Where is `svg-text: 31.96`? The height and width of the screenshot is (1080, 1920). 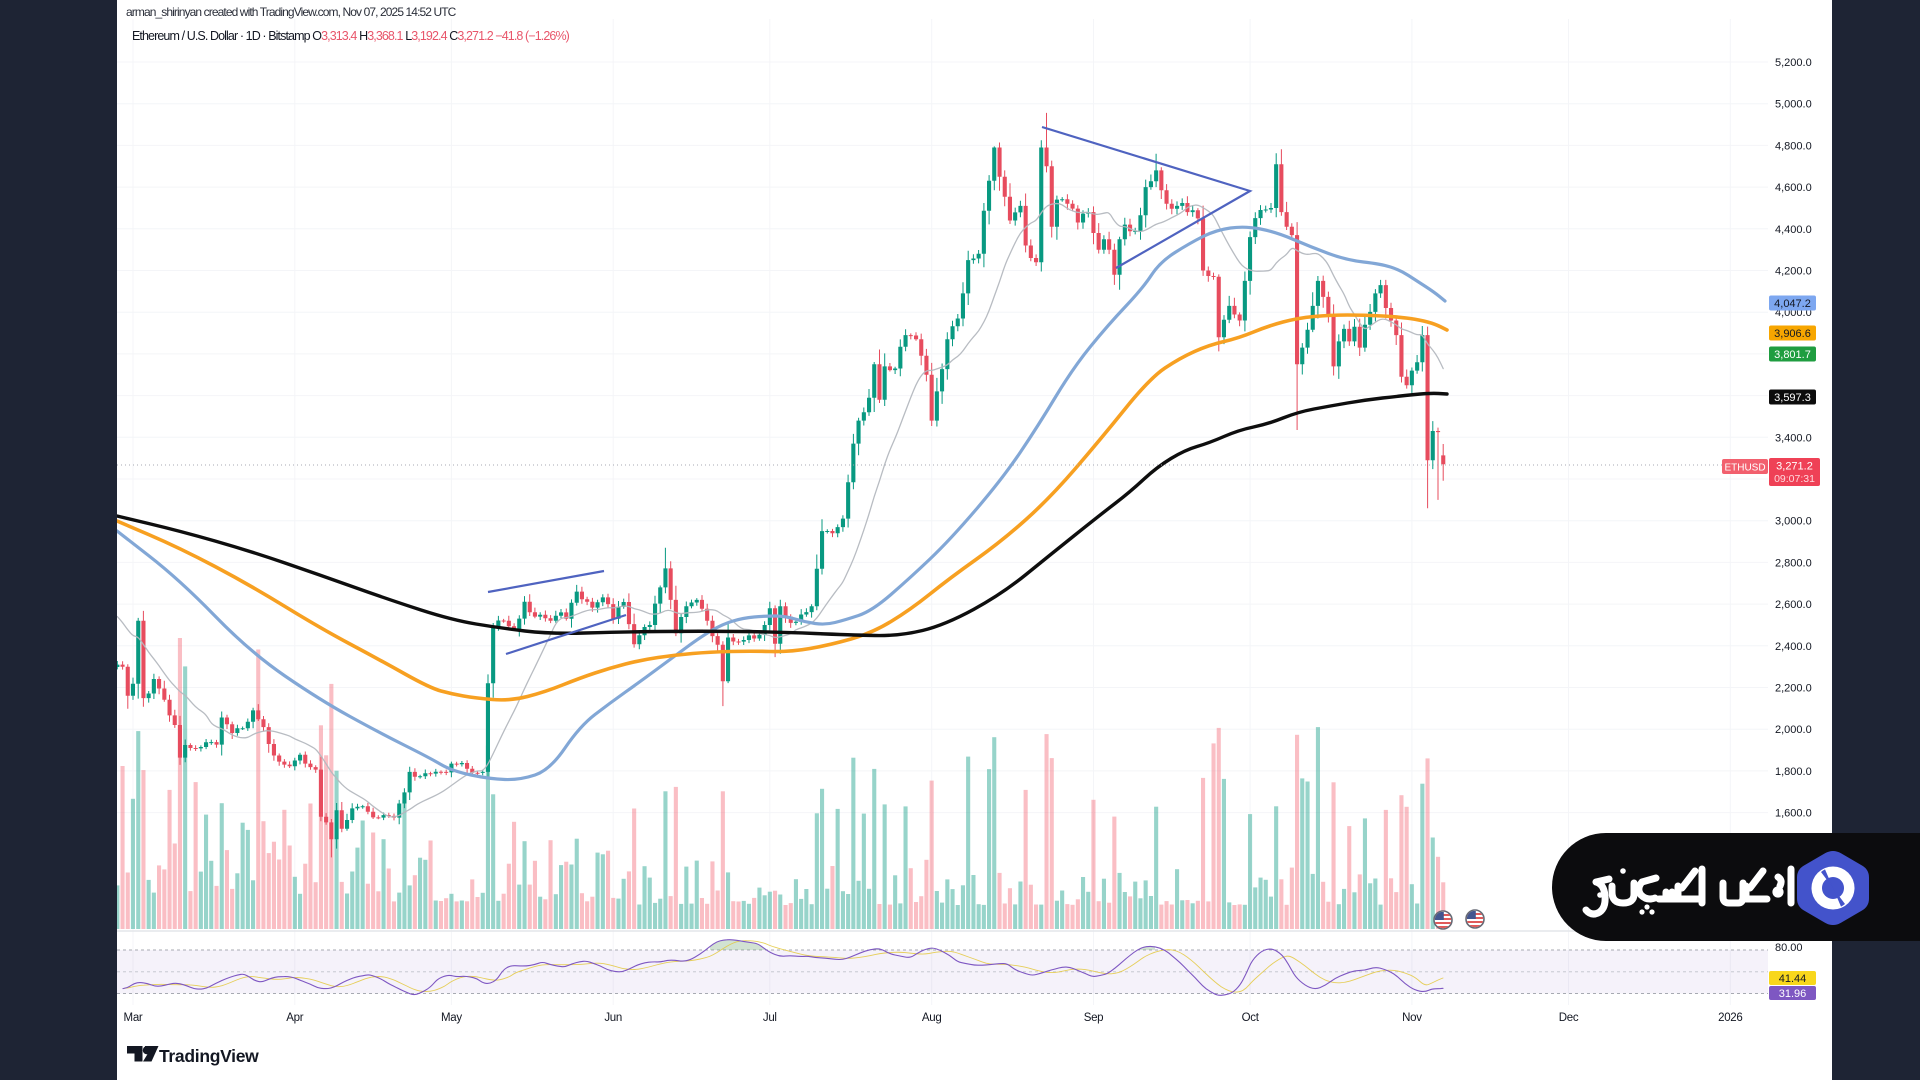 svg-text: 31.96 is located at coordinates (1793, 994).